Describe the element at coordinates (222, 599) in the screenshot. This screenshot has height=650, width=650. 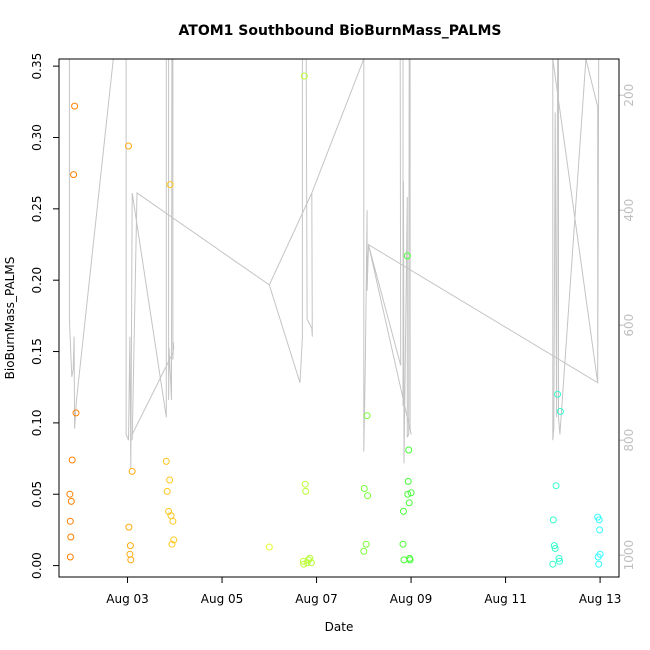
I see `x-tick-label: Aug 05` at that location.